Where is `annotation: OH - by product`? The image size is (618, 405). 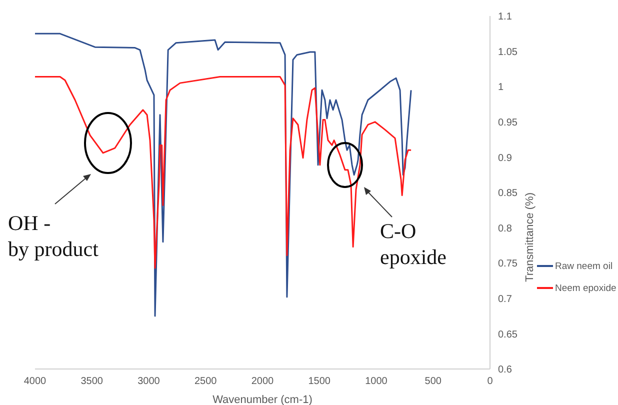 annotation: OH - by product is located at coordinates (53, 236).